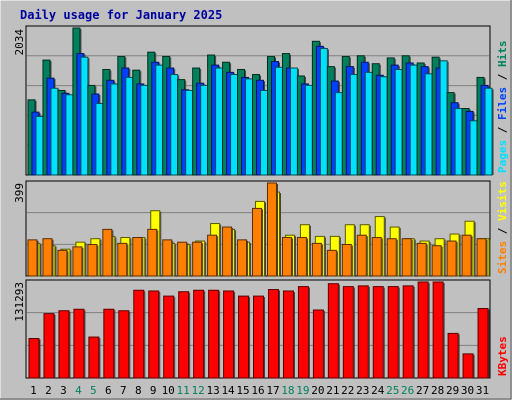  Describe the element at coordinates (502, 201) in the screenshot. I see `legend-visits: Visits` at that location.